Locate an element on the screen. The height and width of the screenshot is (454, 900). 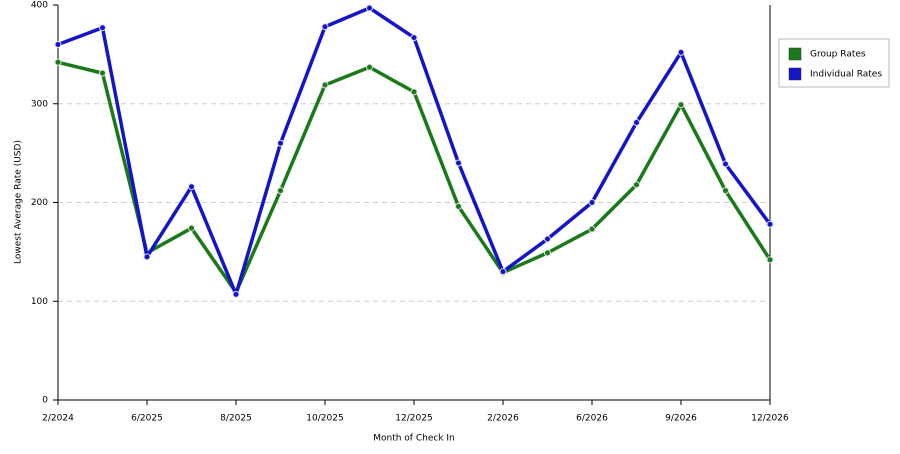
x-tick-label: 2/2026 is located at coordinates (503, 419).